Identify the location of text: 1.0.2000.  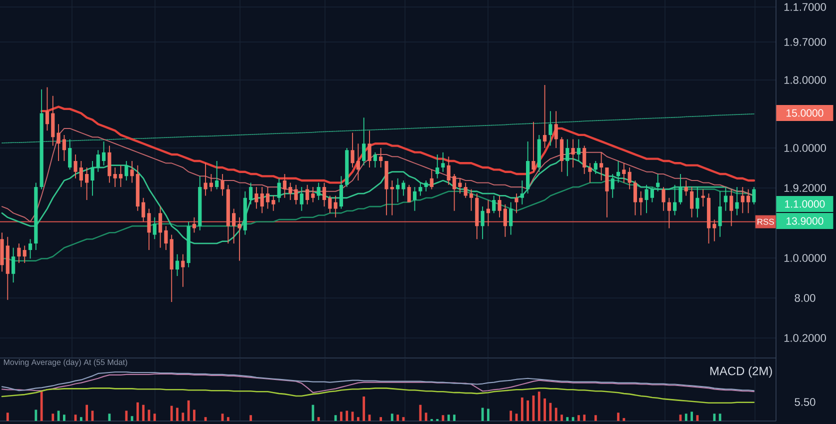
(805, 338).